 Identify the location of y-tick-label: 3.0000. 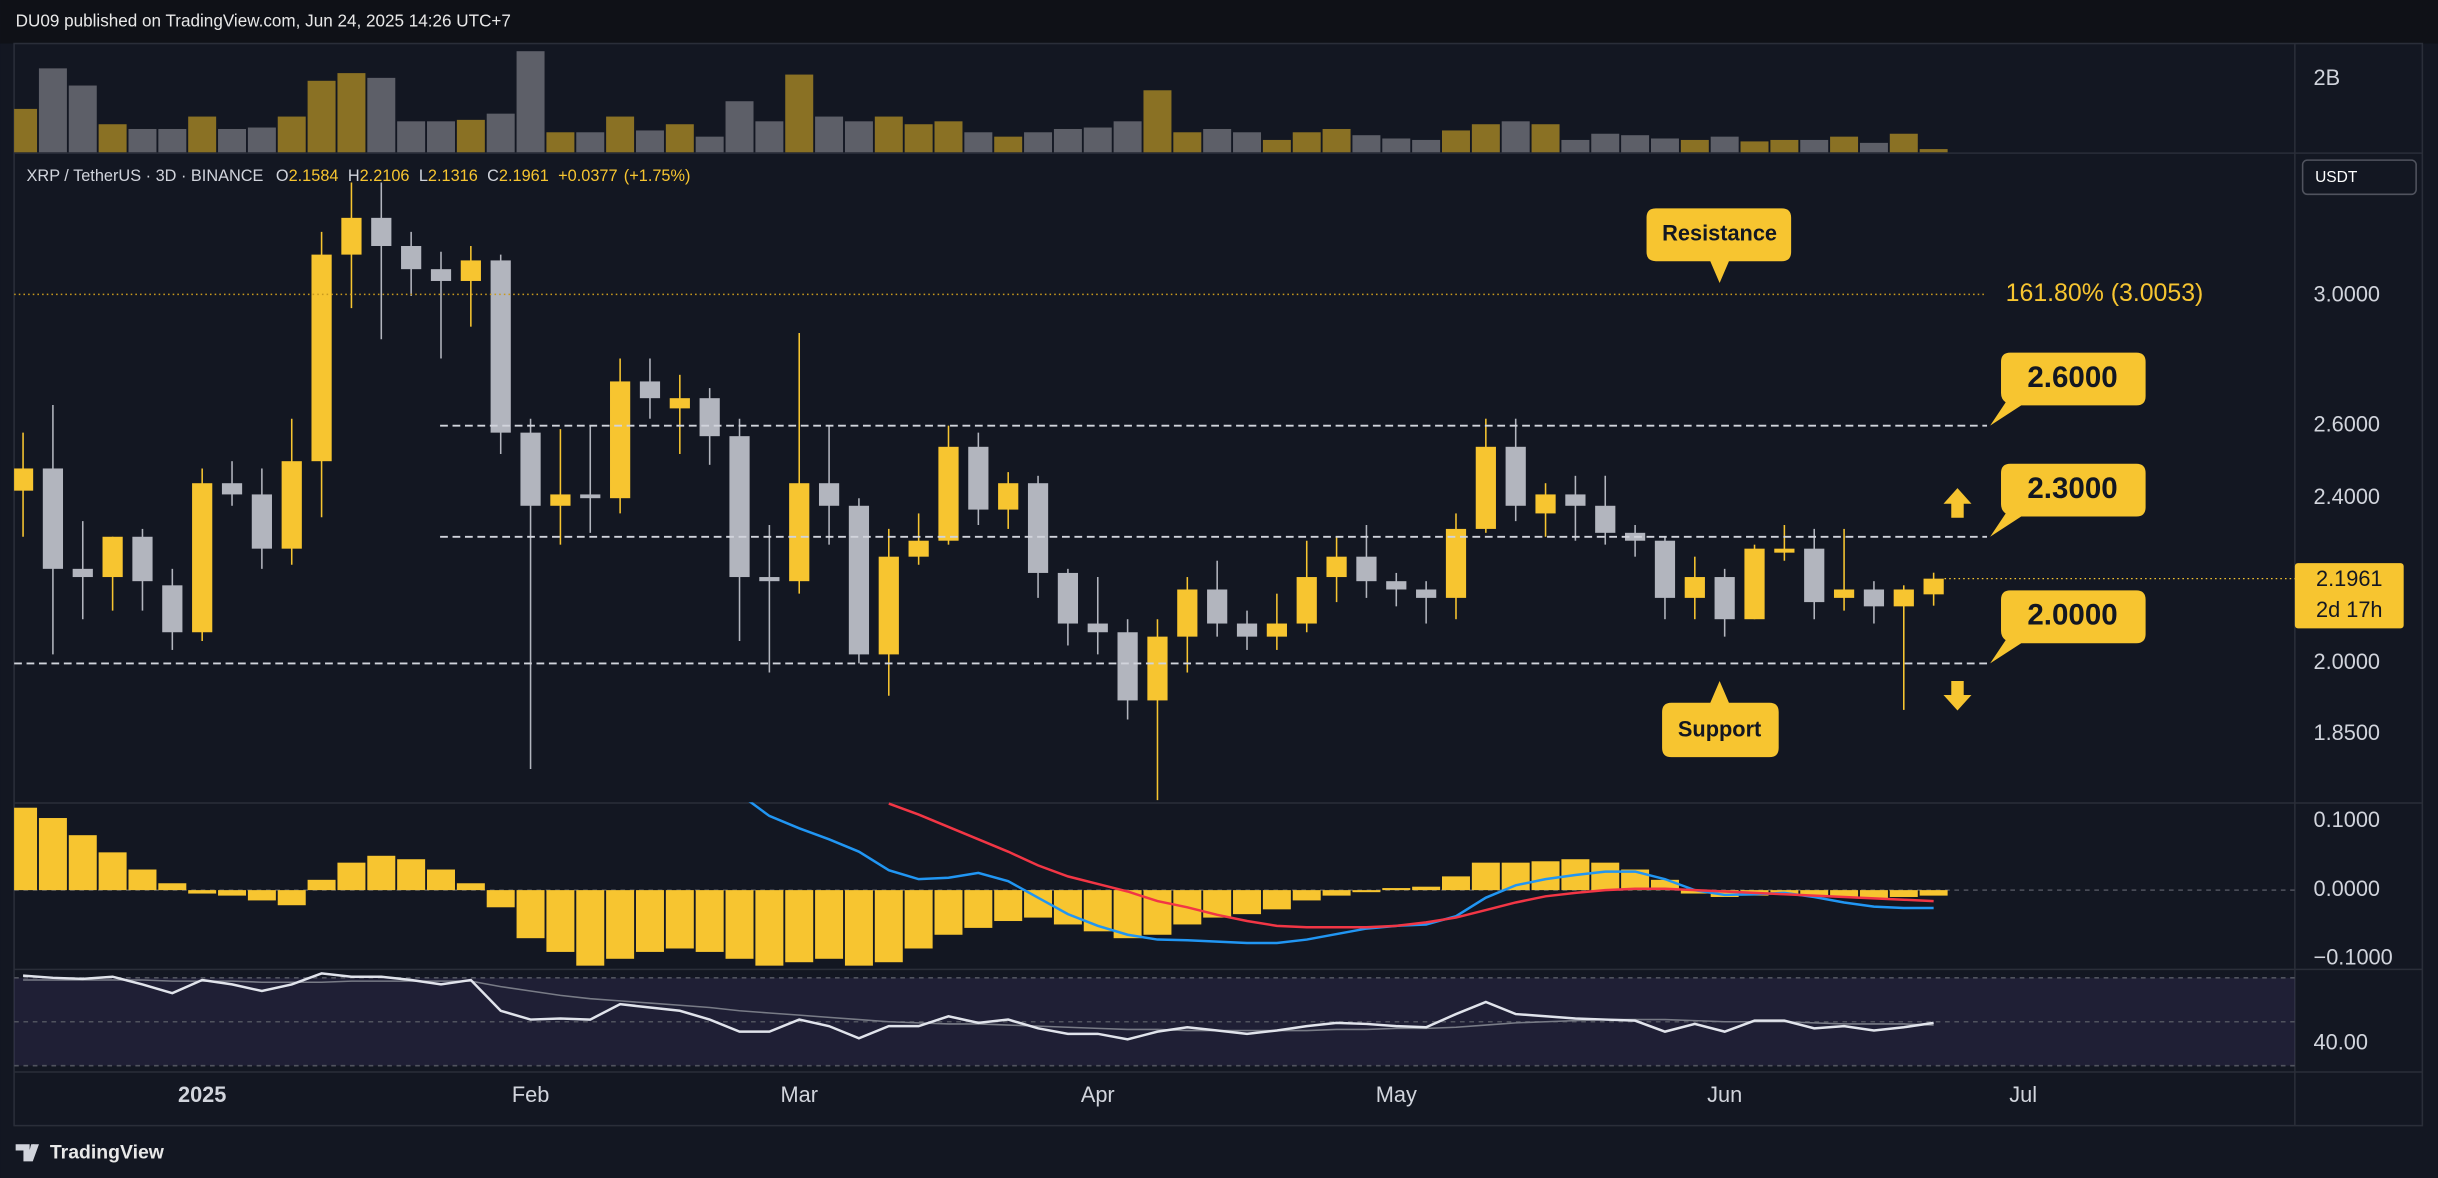
(2347, 294).